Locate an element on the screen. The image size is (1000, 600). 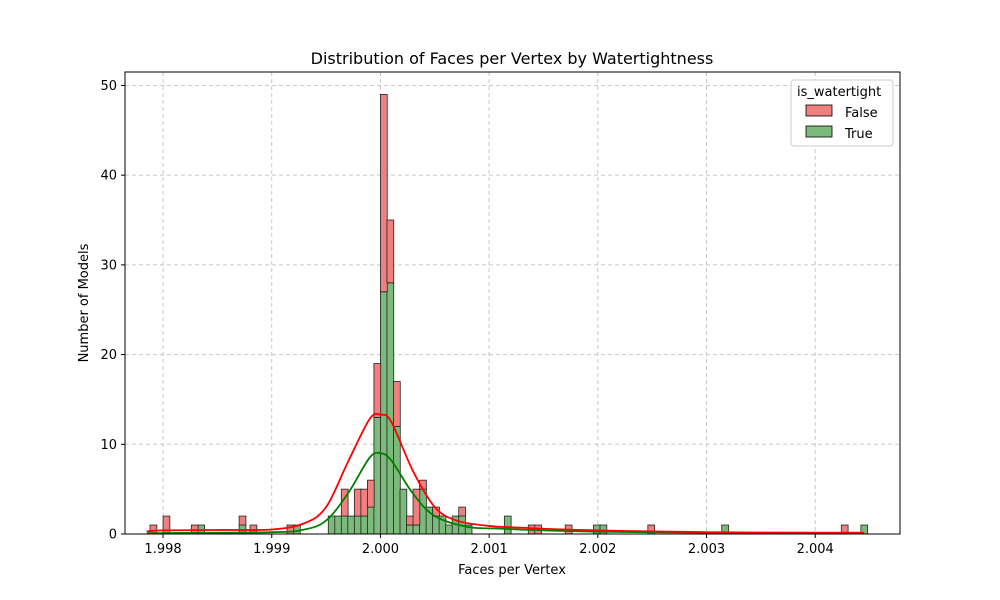
legend-swatch-false is located at coordinates (819, 110).